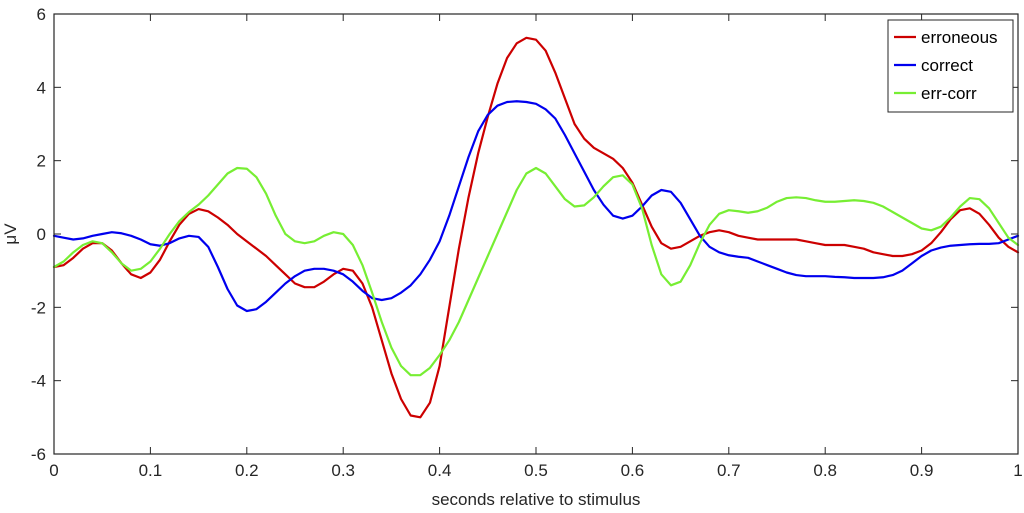 The image size is (1024, 513). I want to click on legend-label-correct: correct, so click(947, 65).